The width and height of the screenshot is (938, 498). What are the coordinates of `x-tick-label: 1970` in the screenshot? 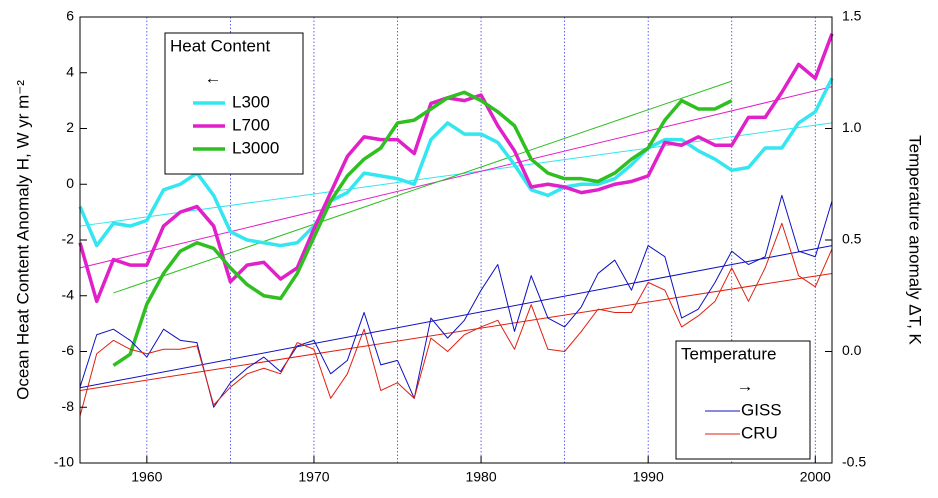 It's located at (313, 477).